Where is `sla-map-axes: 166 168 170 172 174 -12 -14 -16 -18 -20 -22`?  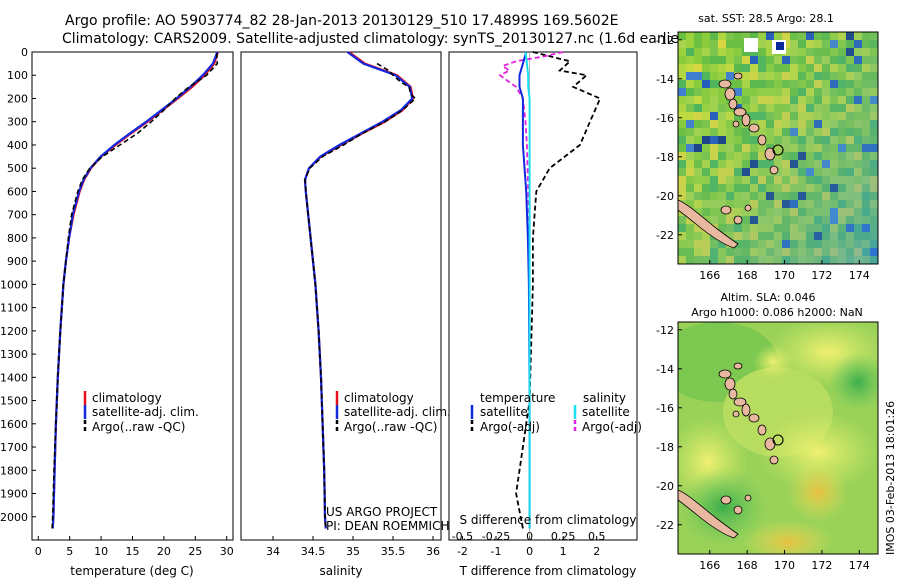
sla-map-axes: 166 168 170 172 174 -12 -14 -16 -18 -20 -22 is located at coordinates (763, 448).